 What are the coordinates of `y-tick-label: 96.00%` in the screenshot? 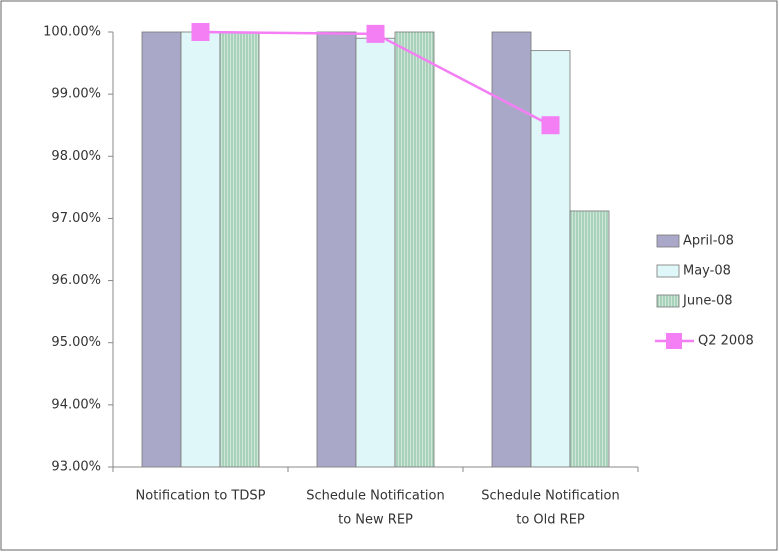 It's located at (76, 280).